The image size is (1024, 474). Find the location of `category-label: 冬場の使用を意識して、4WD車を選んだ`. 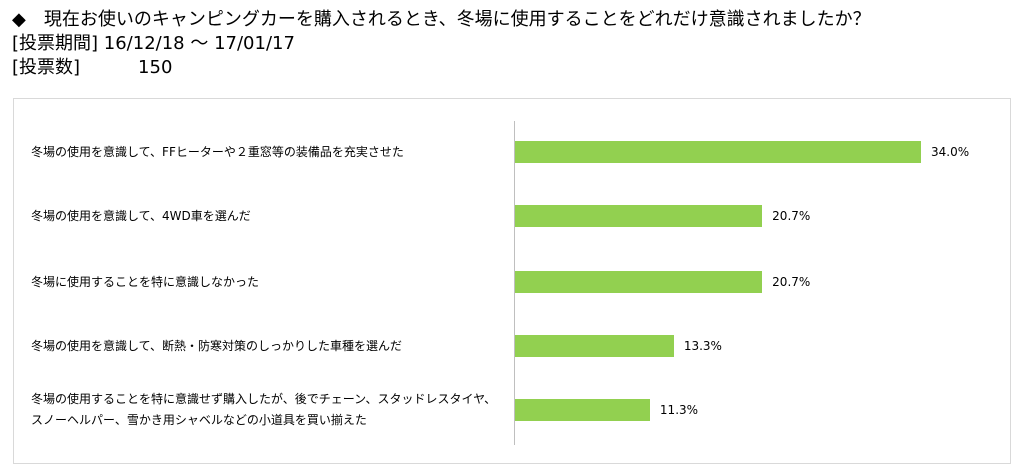

category-label: 冬場の使用を意識して、4WD車を選んだ is located at coordinates (141, 215).